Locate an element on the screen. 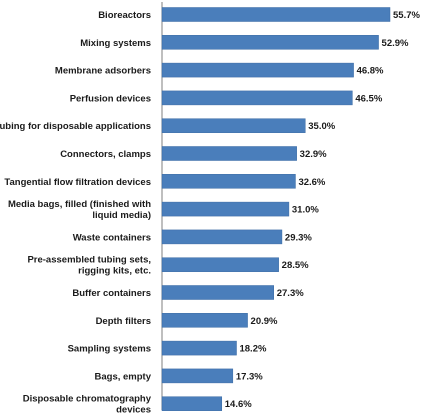  category-label-2-line-0: Membrane adsorbers is located at coordinates (103, 71).